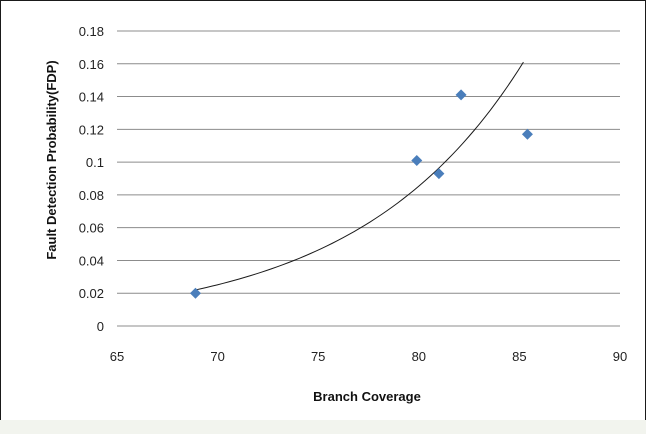  What do you see at coordinates (91, 228) in the screenshot?
I see `y-tick-label: 0.06` at bounding box center [91, 228].